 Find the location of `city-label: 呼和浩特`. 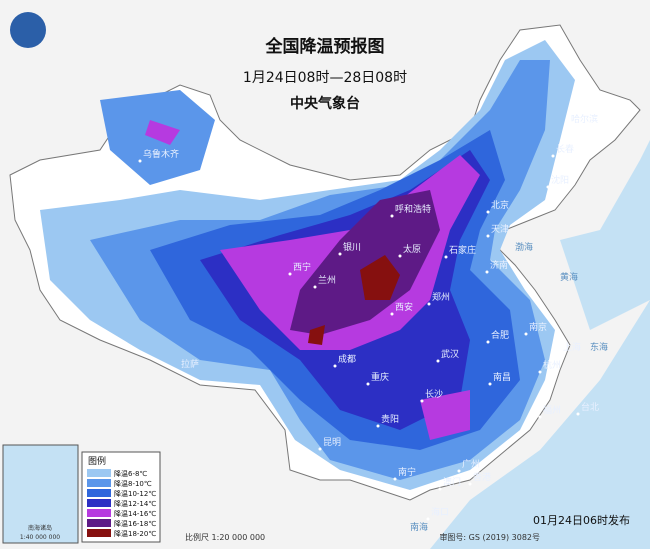

city-label: 呼和浩特 is located at coordinates (413, 209).